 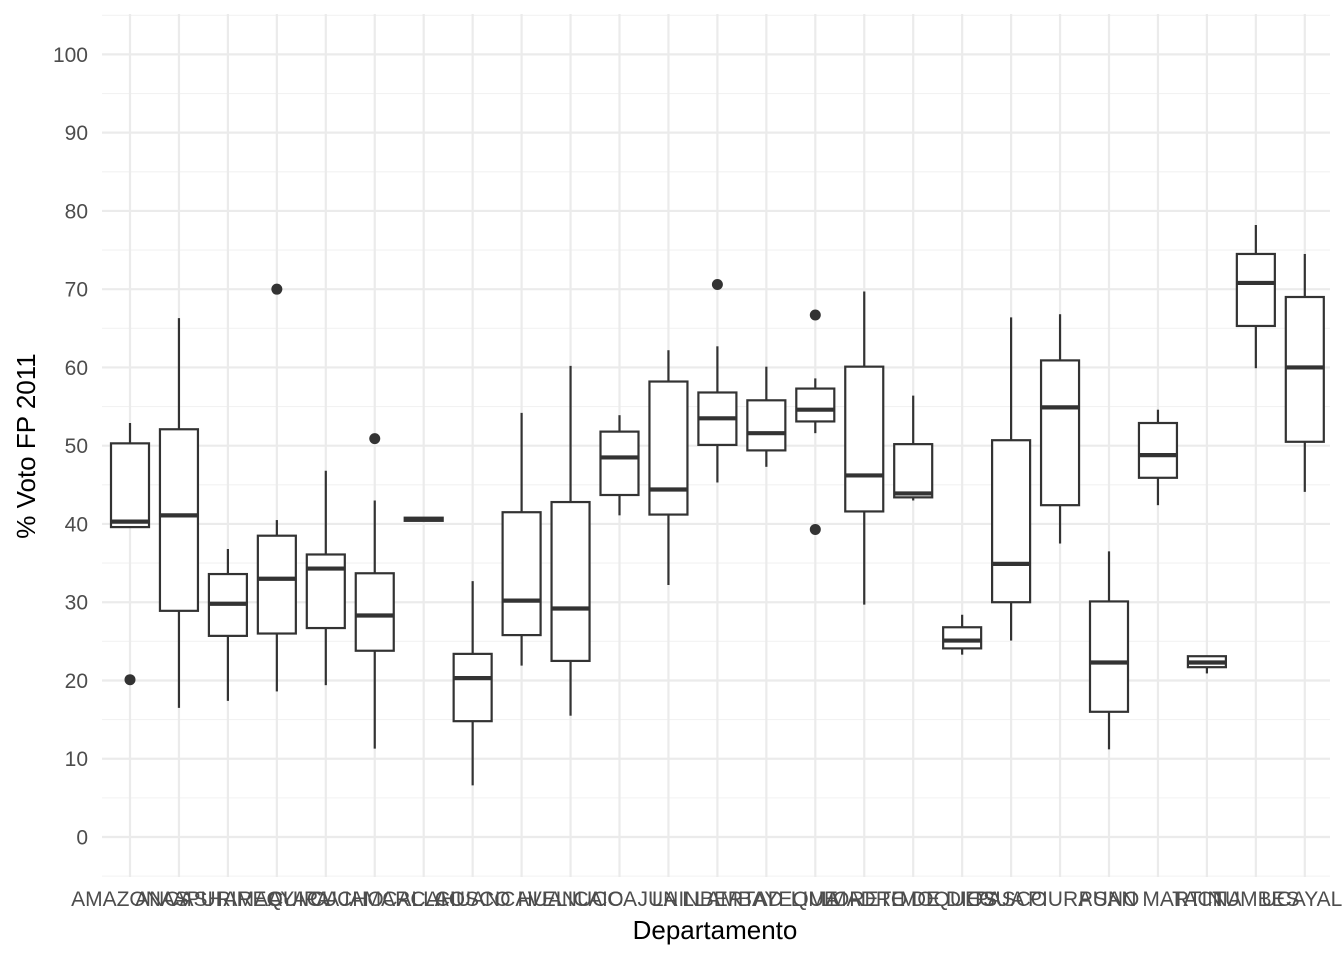 I want to click on y-tick-label: 80, so click(x=76, y=211).